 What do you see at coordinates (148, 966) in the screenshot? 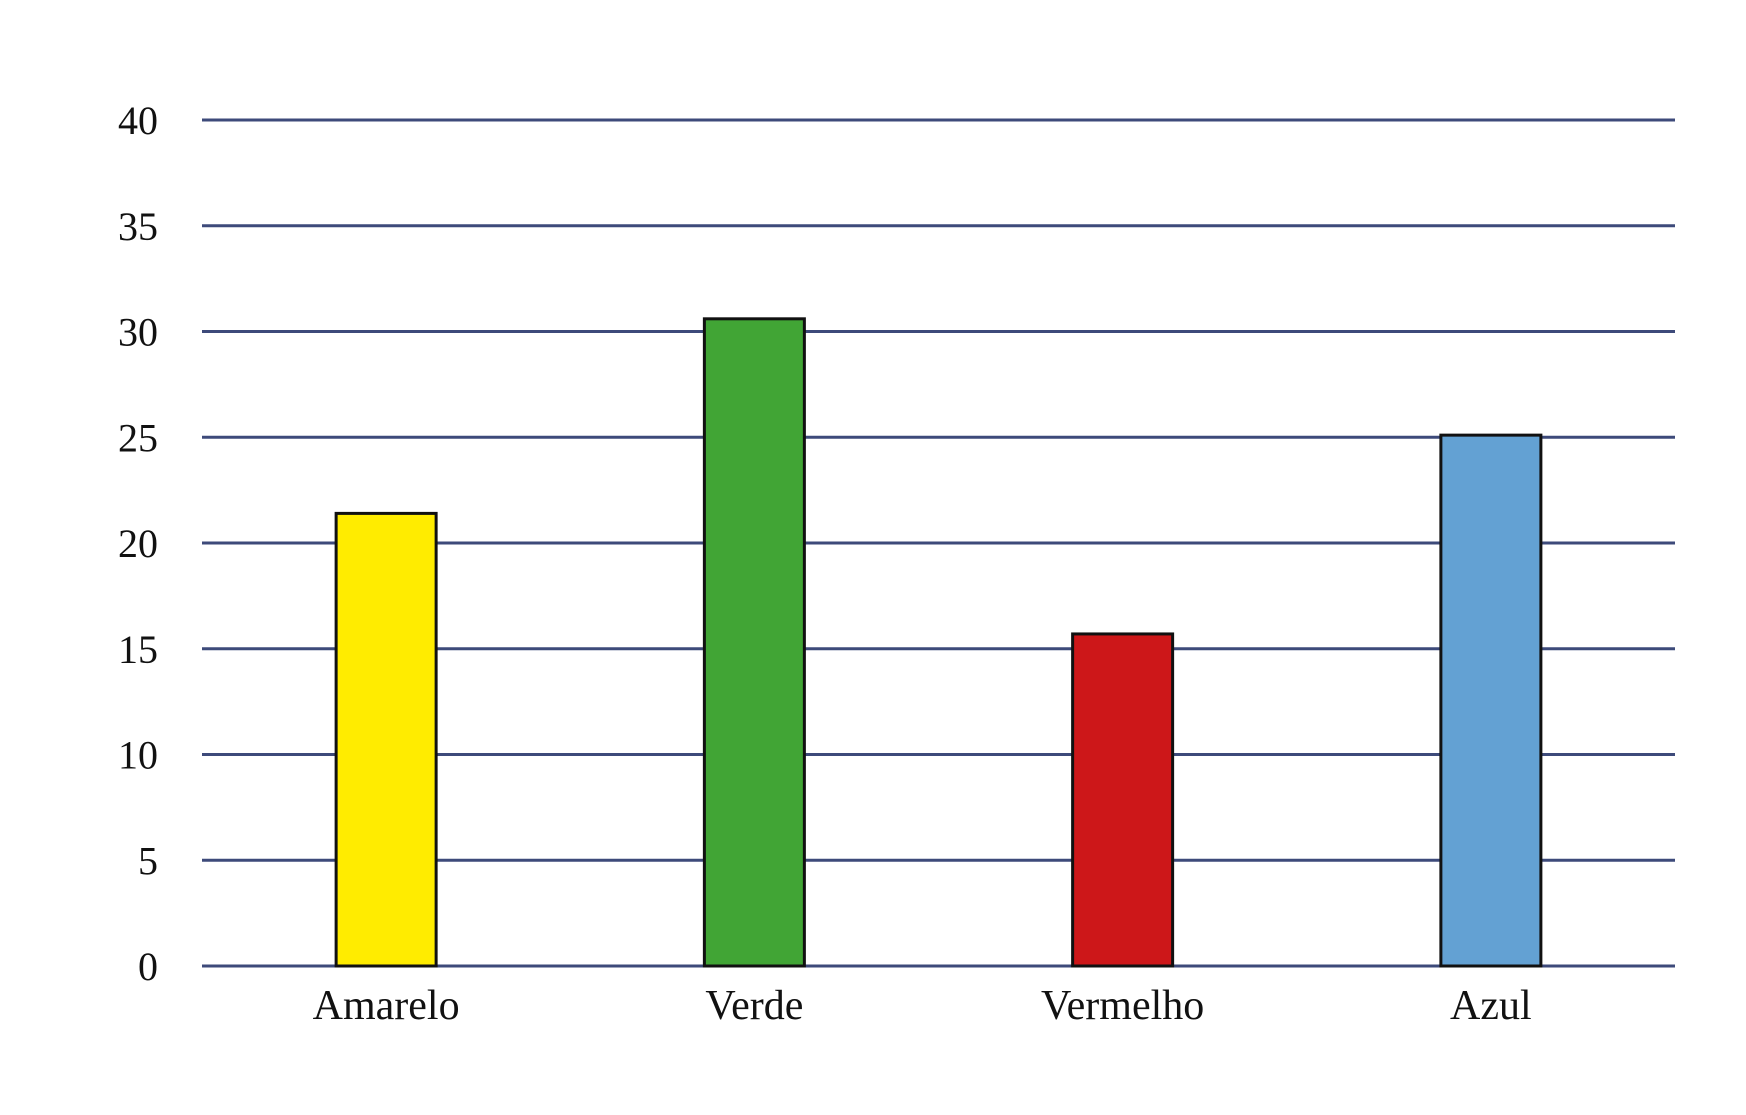
I see `y-tick-label: 0` at bounding box center [148, 966].